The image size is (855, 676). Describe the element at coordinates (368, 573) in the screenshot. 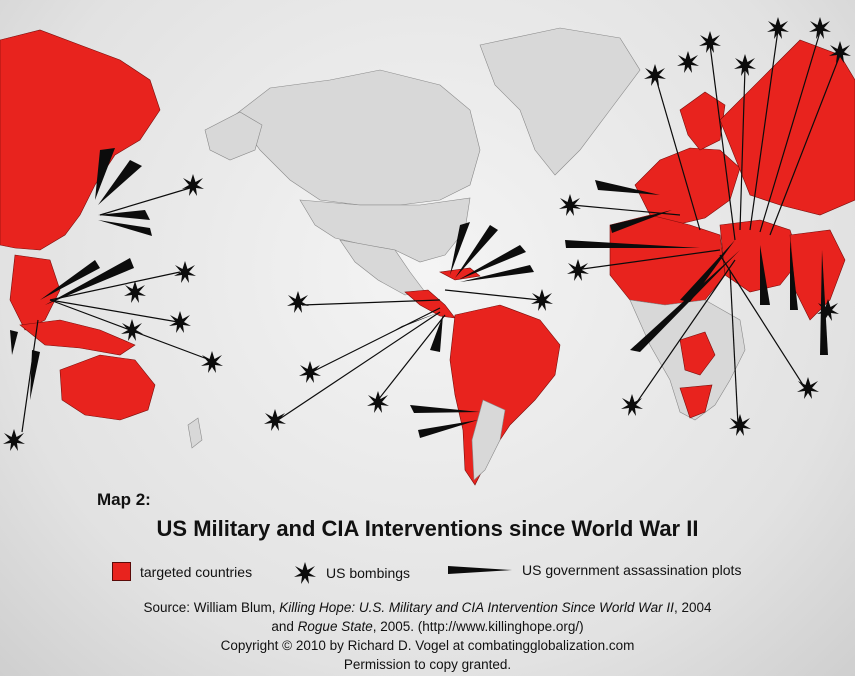

I see `legend-bombings-label: US bombings` at that location.